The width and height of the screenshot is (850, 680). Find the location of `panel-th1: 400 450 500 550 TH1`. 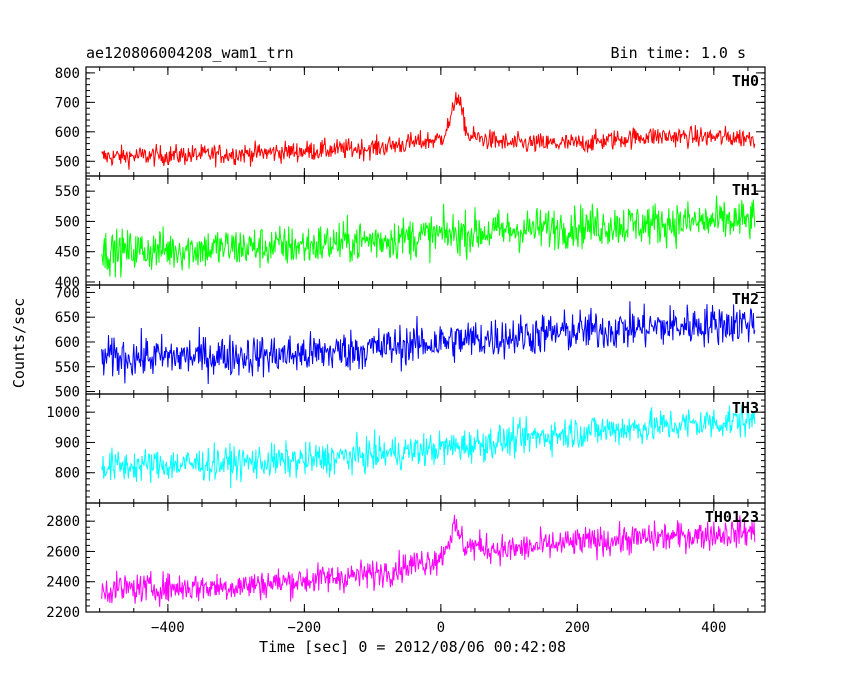

panel-th1: 400 450 500 550 TH1 is located at coordinates (410, 233).